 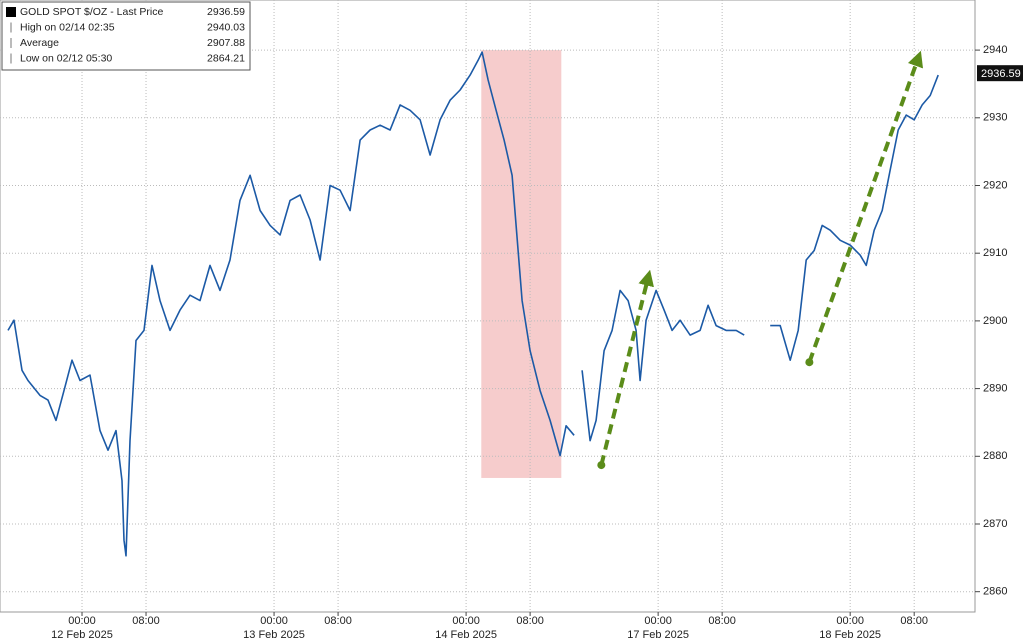 What do you see at coordinates (274, 635) in the screenshot?
I see `date-label: 13 Feb 2025` at bounding box center [274, 635].